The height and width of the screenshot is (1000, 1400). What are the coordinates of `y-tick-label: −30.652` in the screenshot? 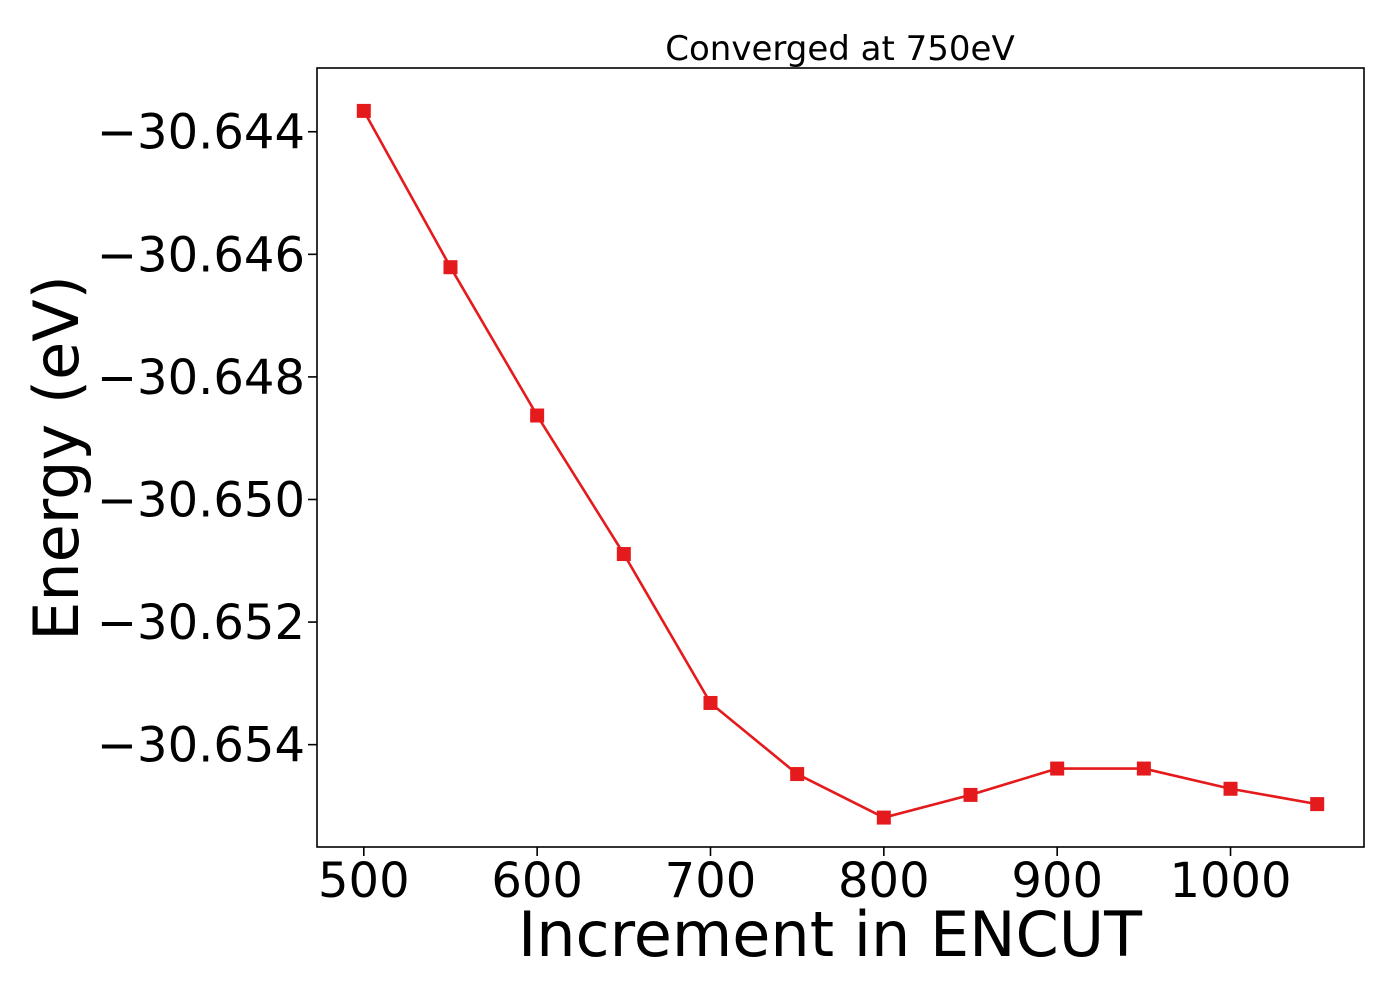 It's located at (201, 623).